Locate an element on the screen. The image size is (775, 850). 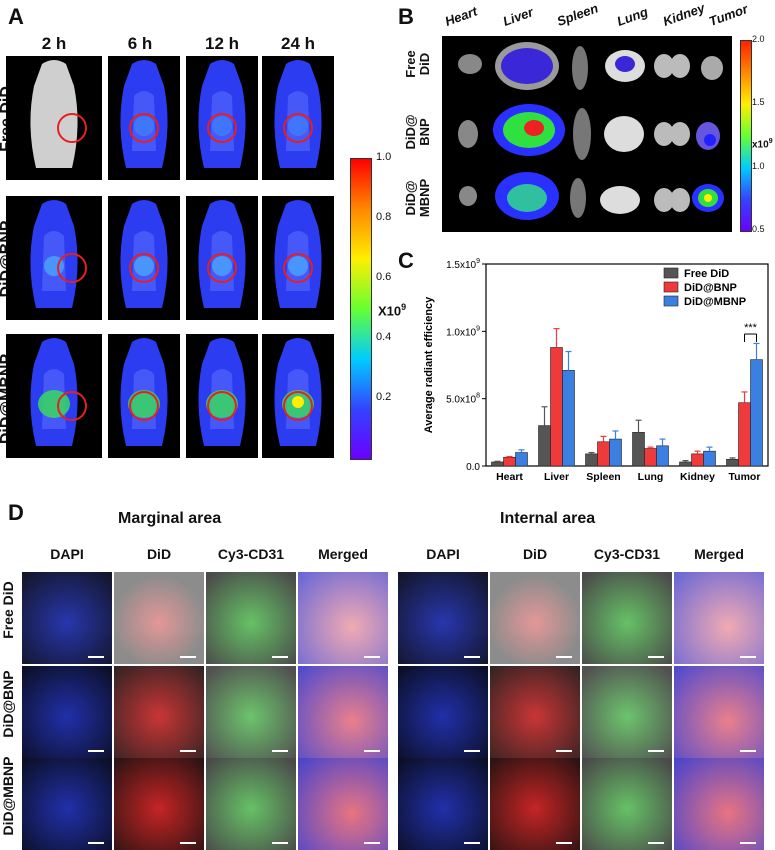
organ-label: Kidney is located at coordinates (683, 14).